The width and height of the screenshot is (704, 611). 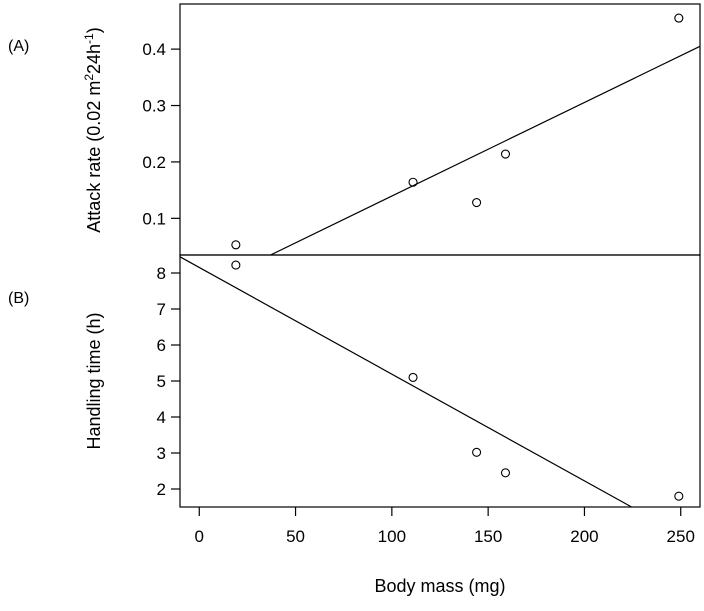 I want to click on x-tick-label: 0, so click(x=199, y=536).